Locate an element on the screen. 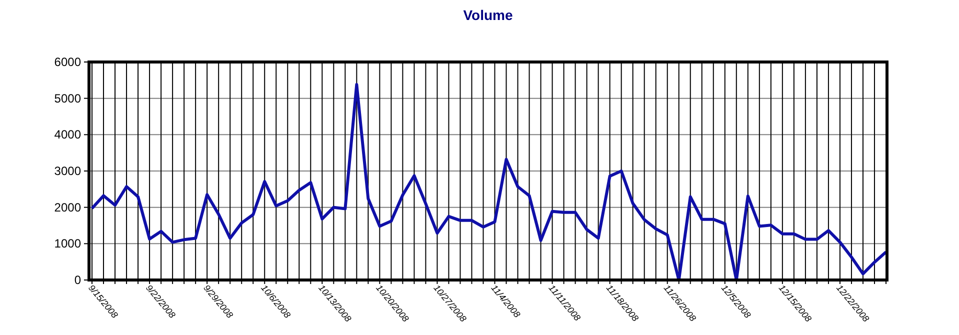  y-tick-label: 2000 is located at coordinates (68, 207).